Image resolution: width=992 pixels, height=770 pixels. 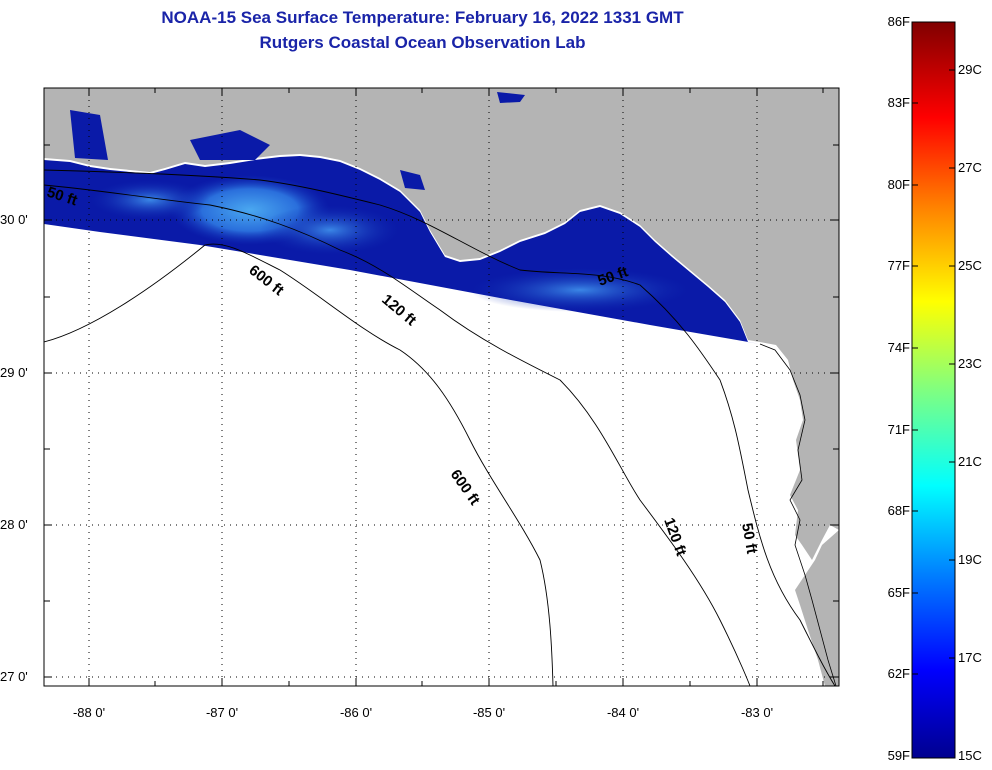 I want to click on colorbar-c-label: 19C, so click(x=970, y=559).